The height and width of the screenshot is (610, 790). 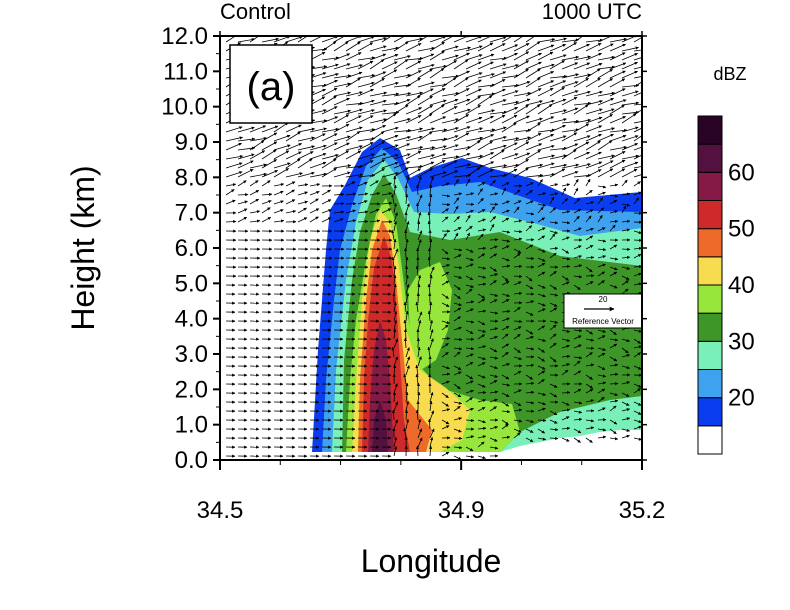 What do you see at coordinates (185, 71) in the screenshot?
I see `y-tick-label: 11.0` at bounding box center [185, 71].